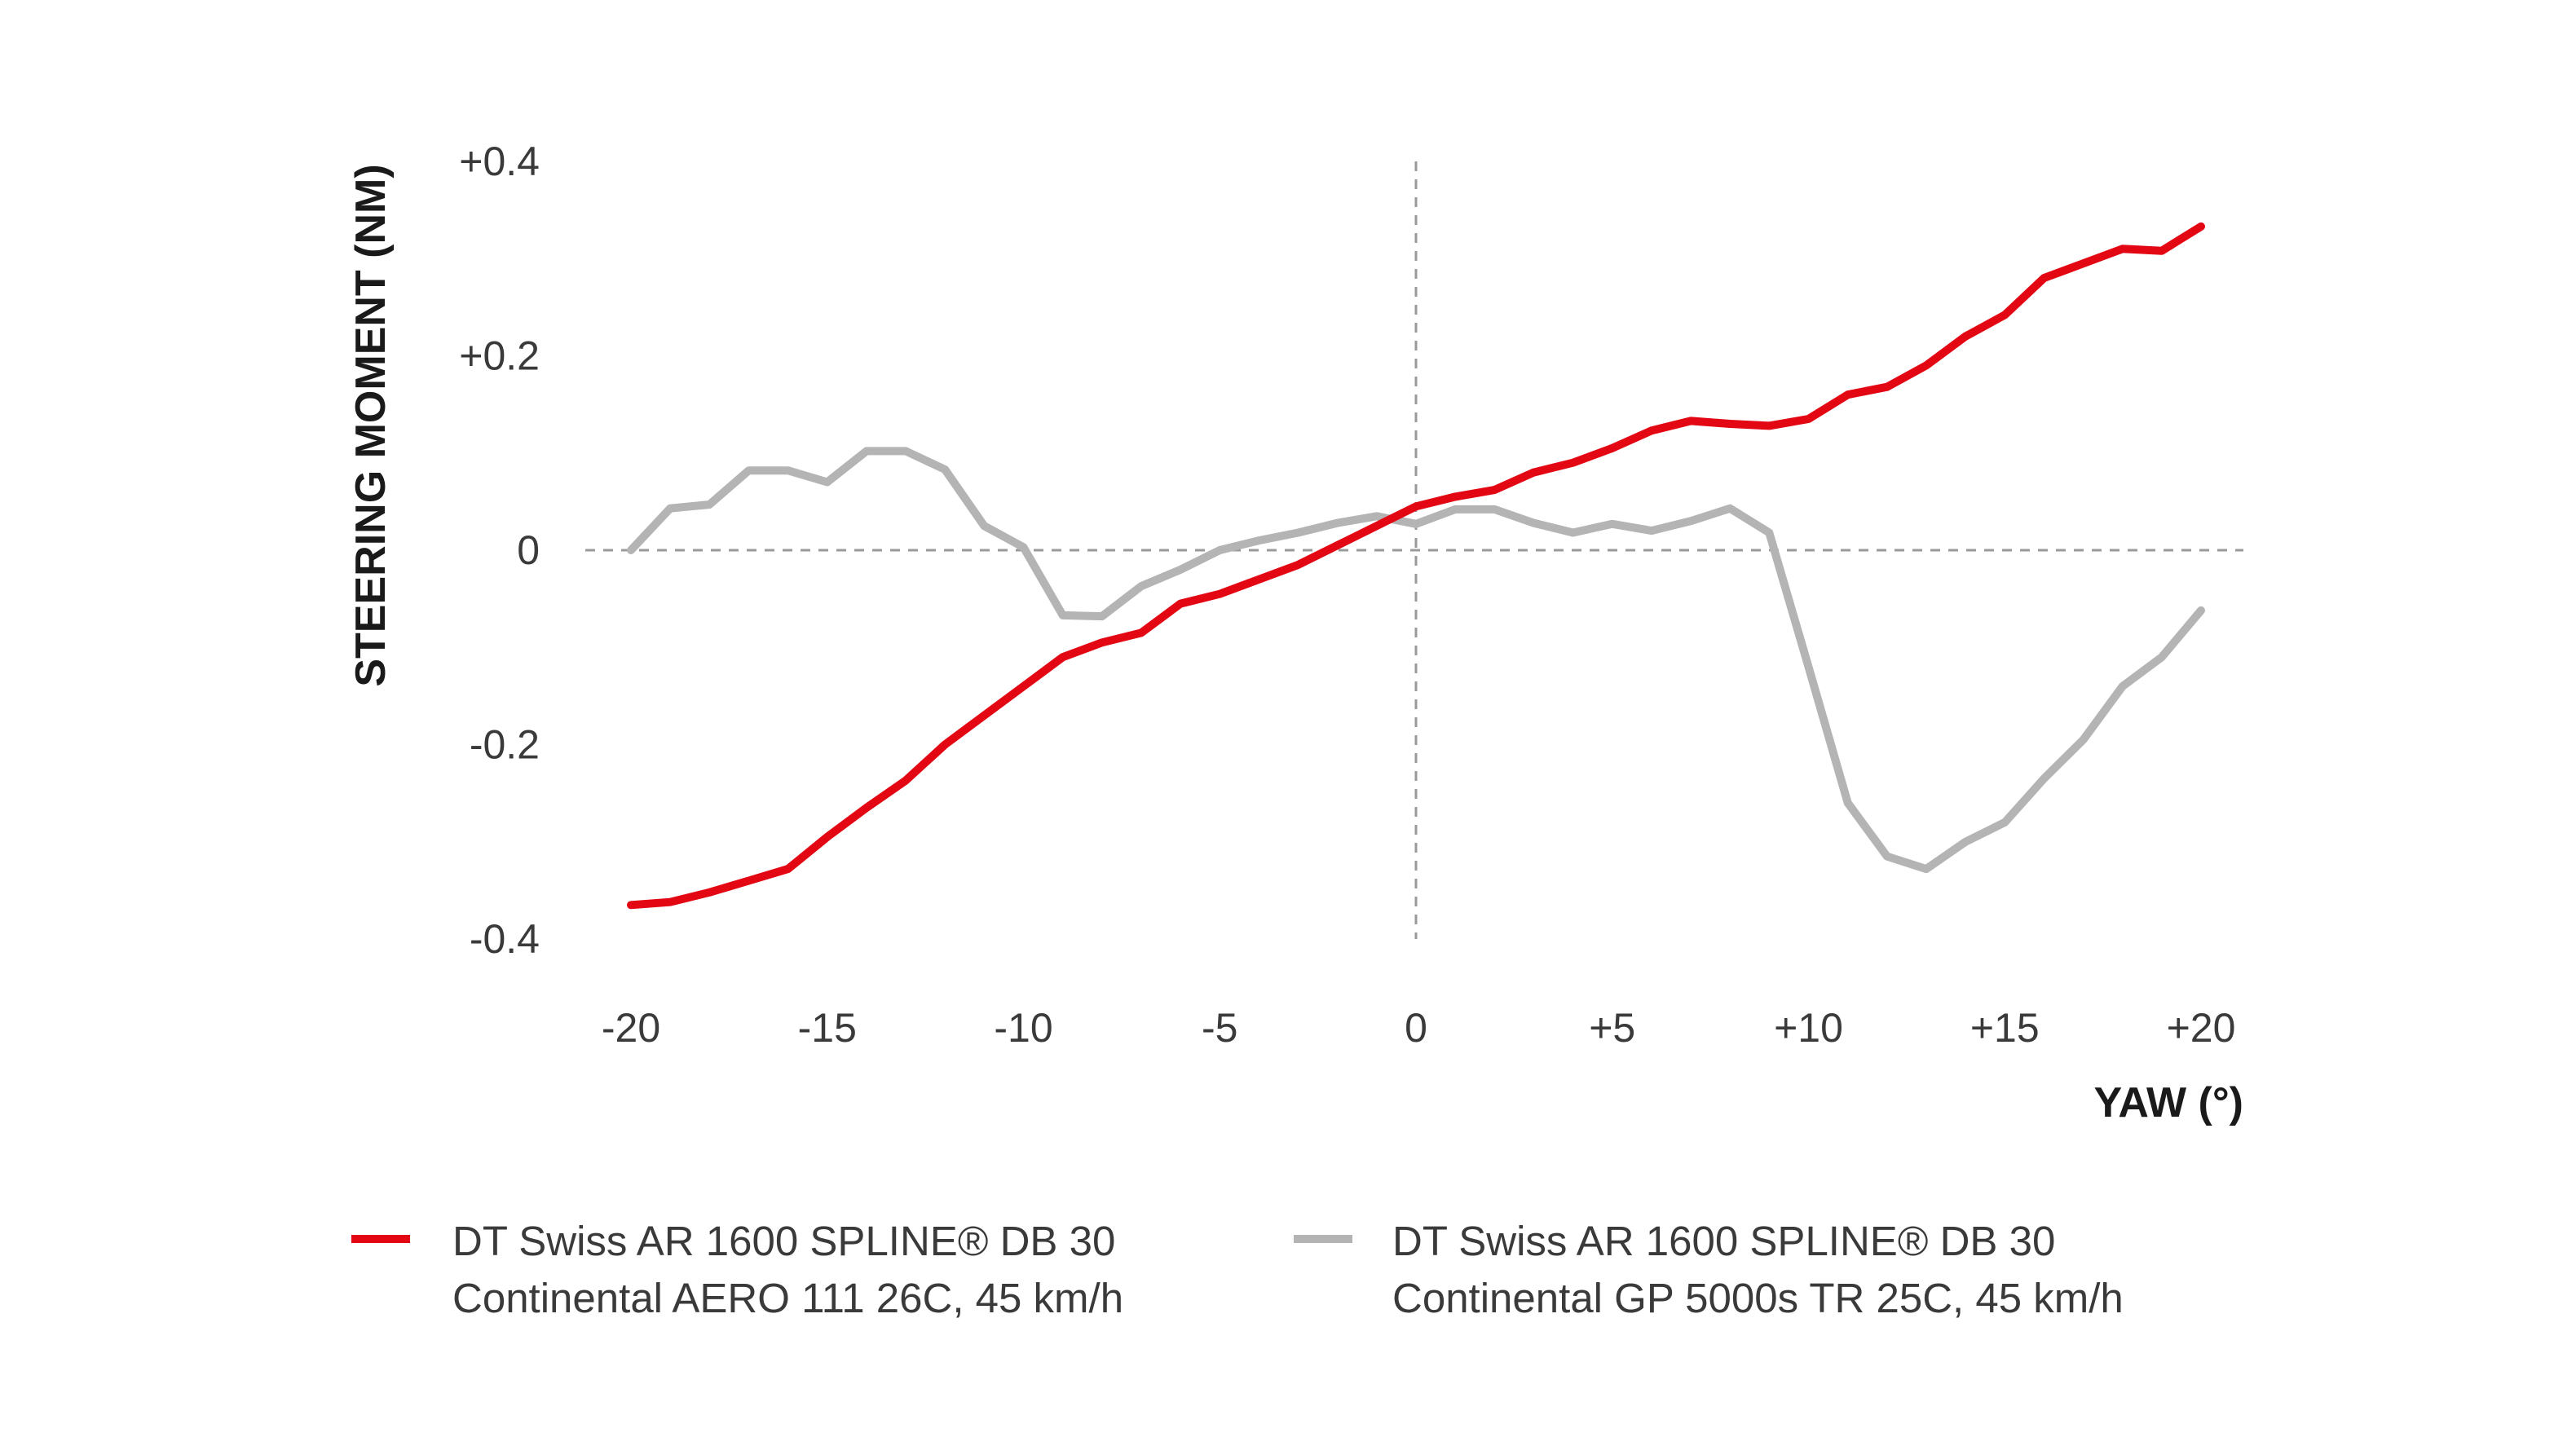 This screenshot has height=1446, width=2576. I want to click on y-axis-title: STEERING MOMENT (NM), so click(371, 425).